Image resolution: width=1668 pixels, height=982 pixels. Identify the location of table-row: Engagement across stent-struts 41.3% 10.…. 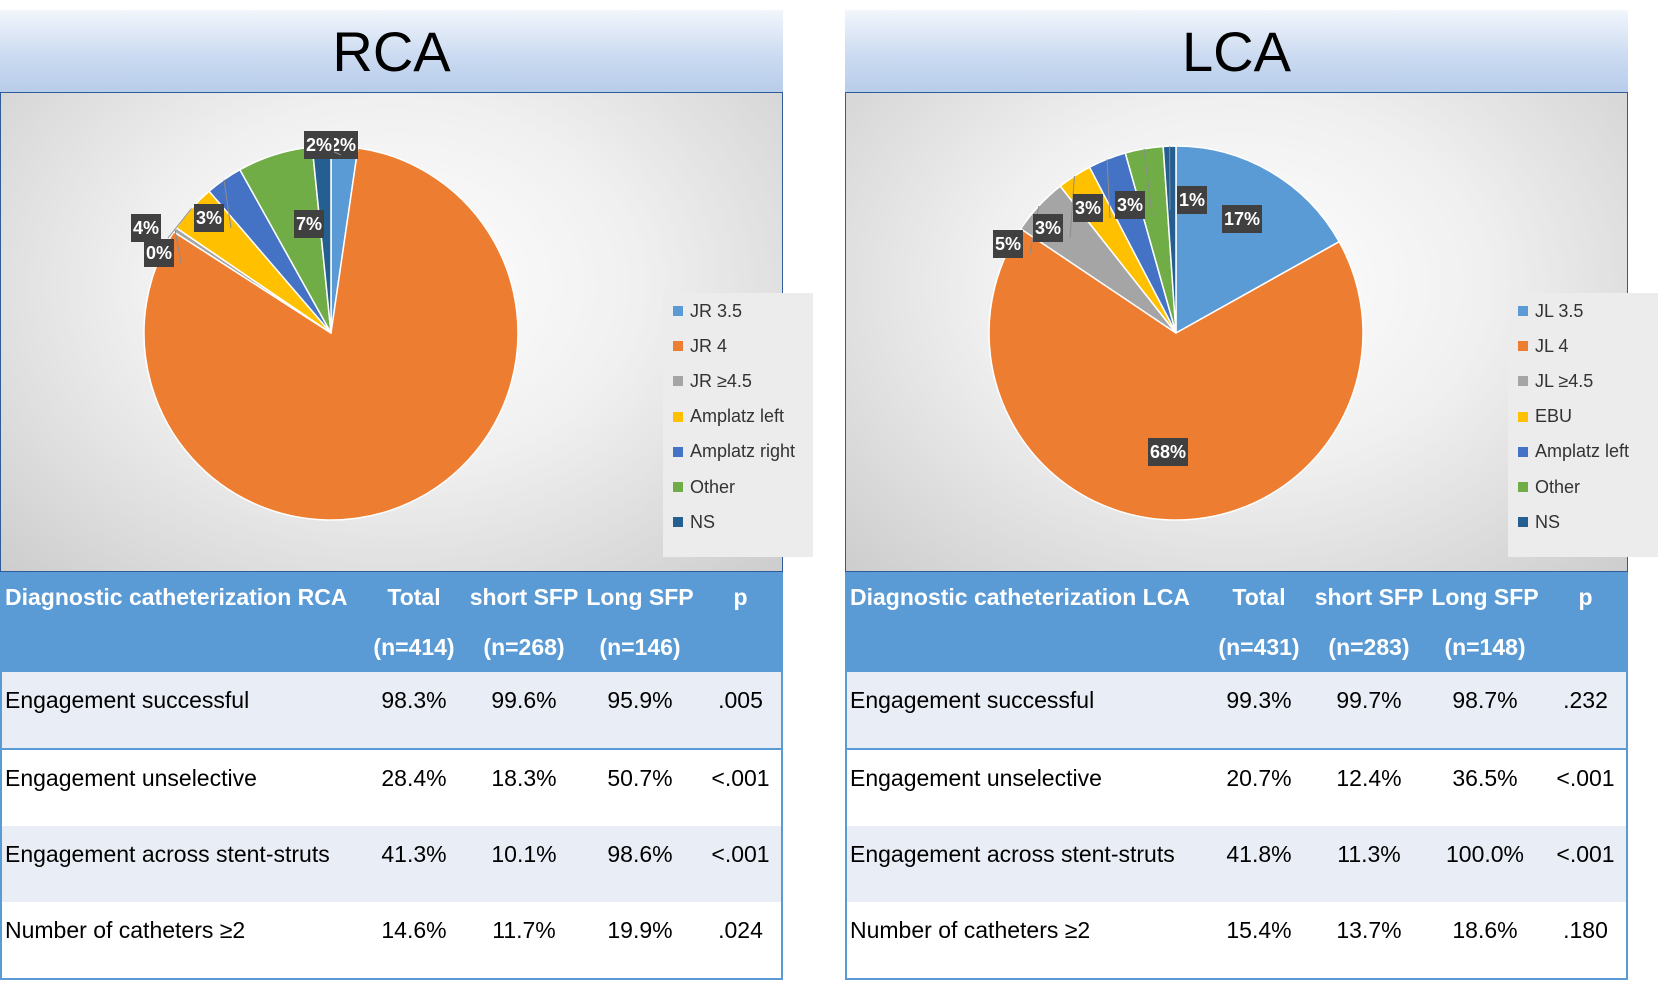
(391, 865).